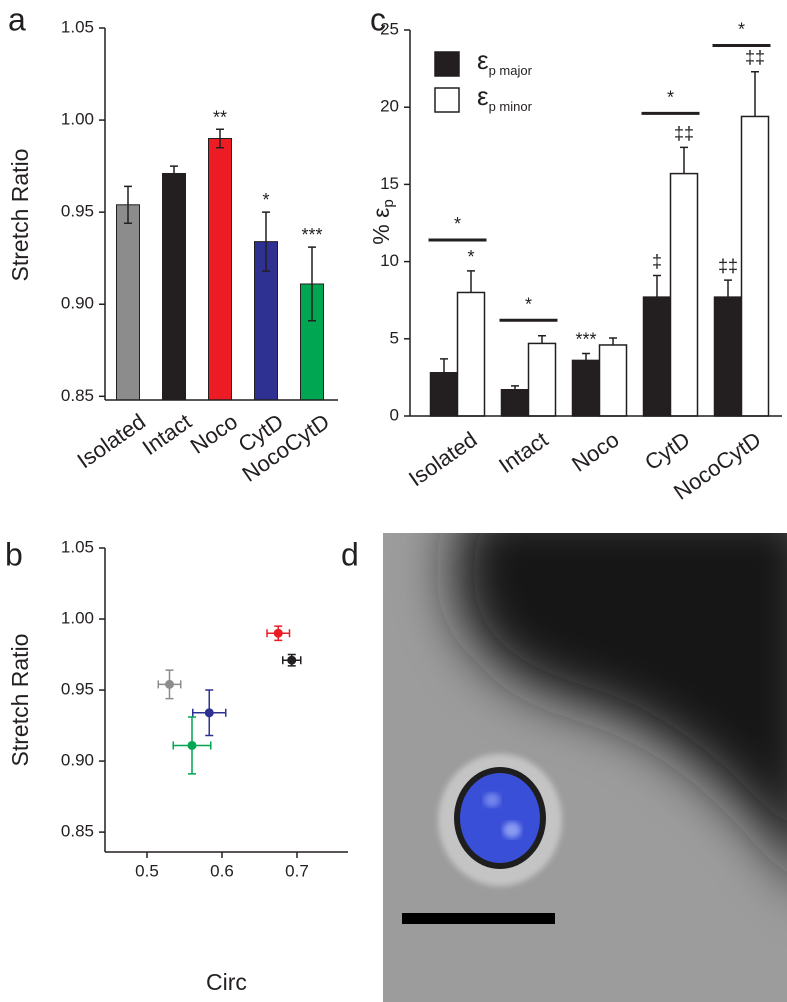 This screenshot has width=787, height=1002. What do you see at coordinates (389, 183) in the screenshot?
I see `y-tick-label: 15` at bounding box center [389, 183].